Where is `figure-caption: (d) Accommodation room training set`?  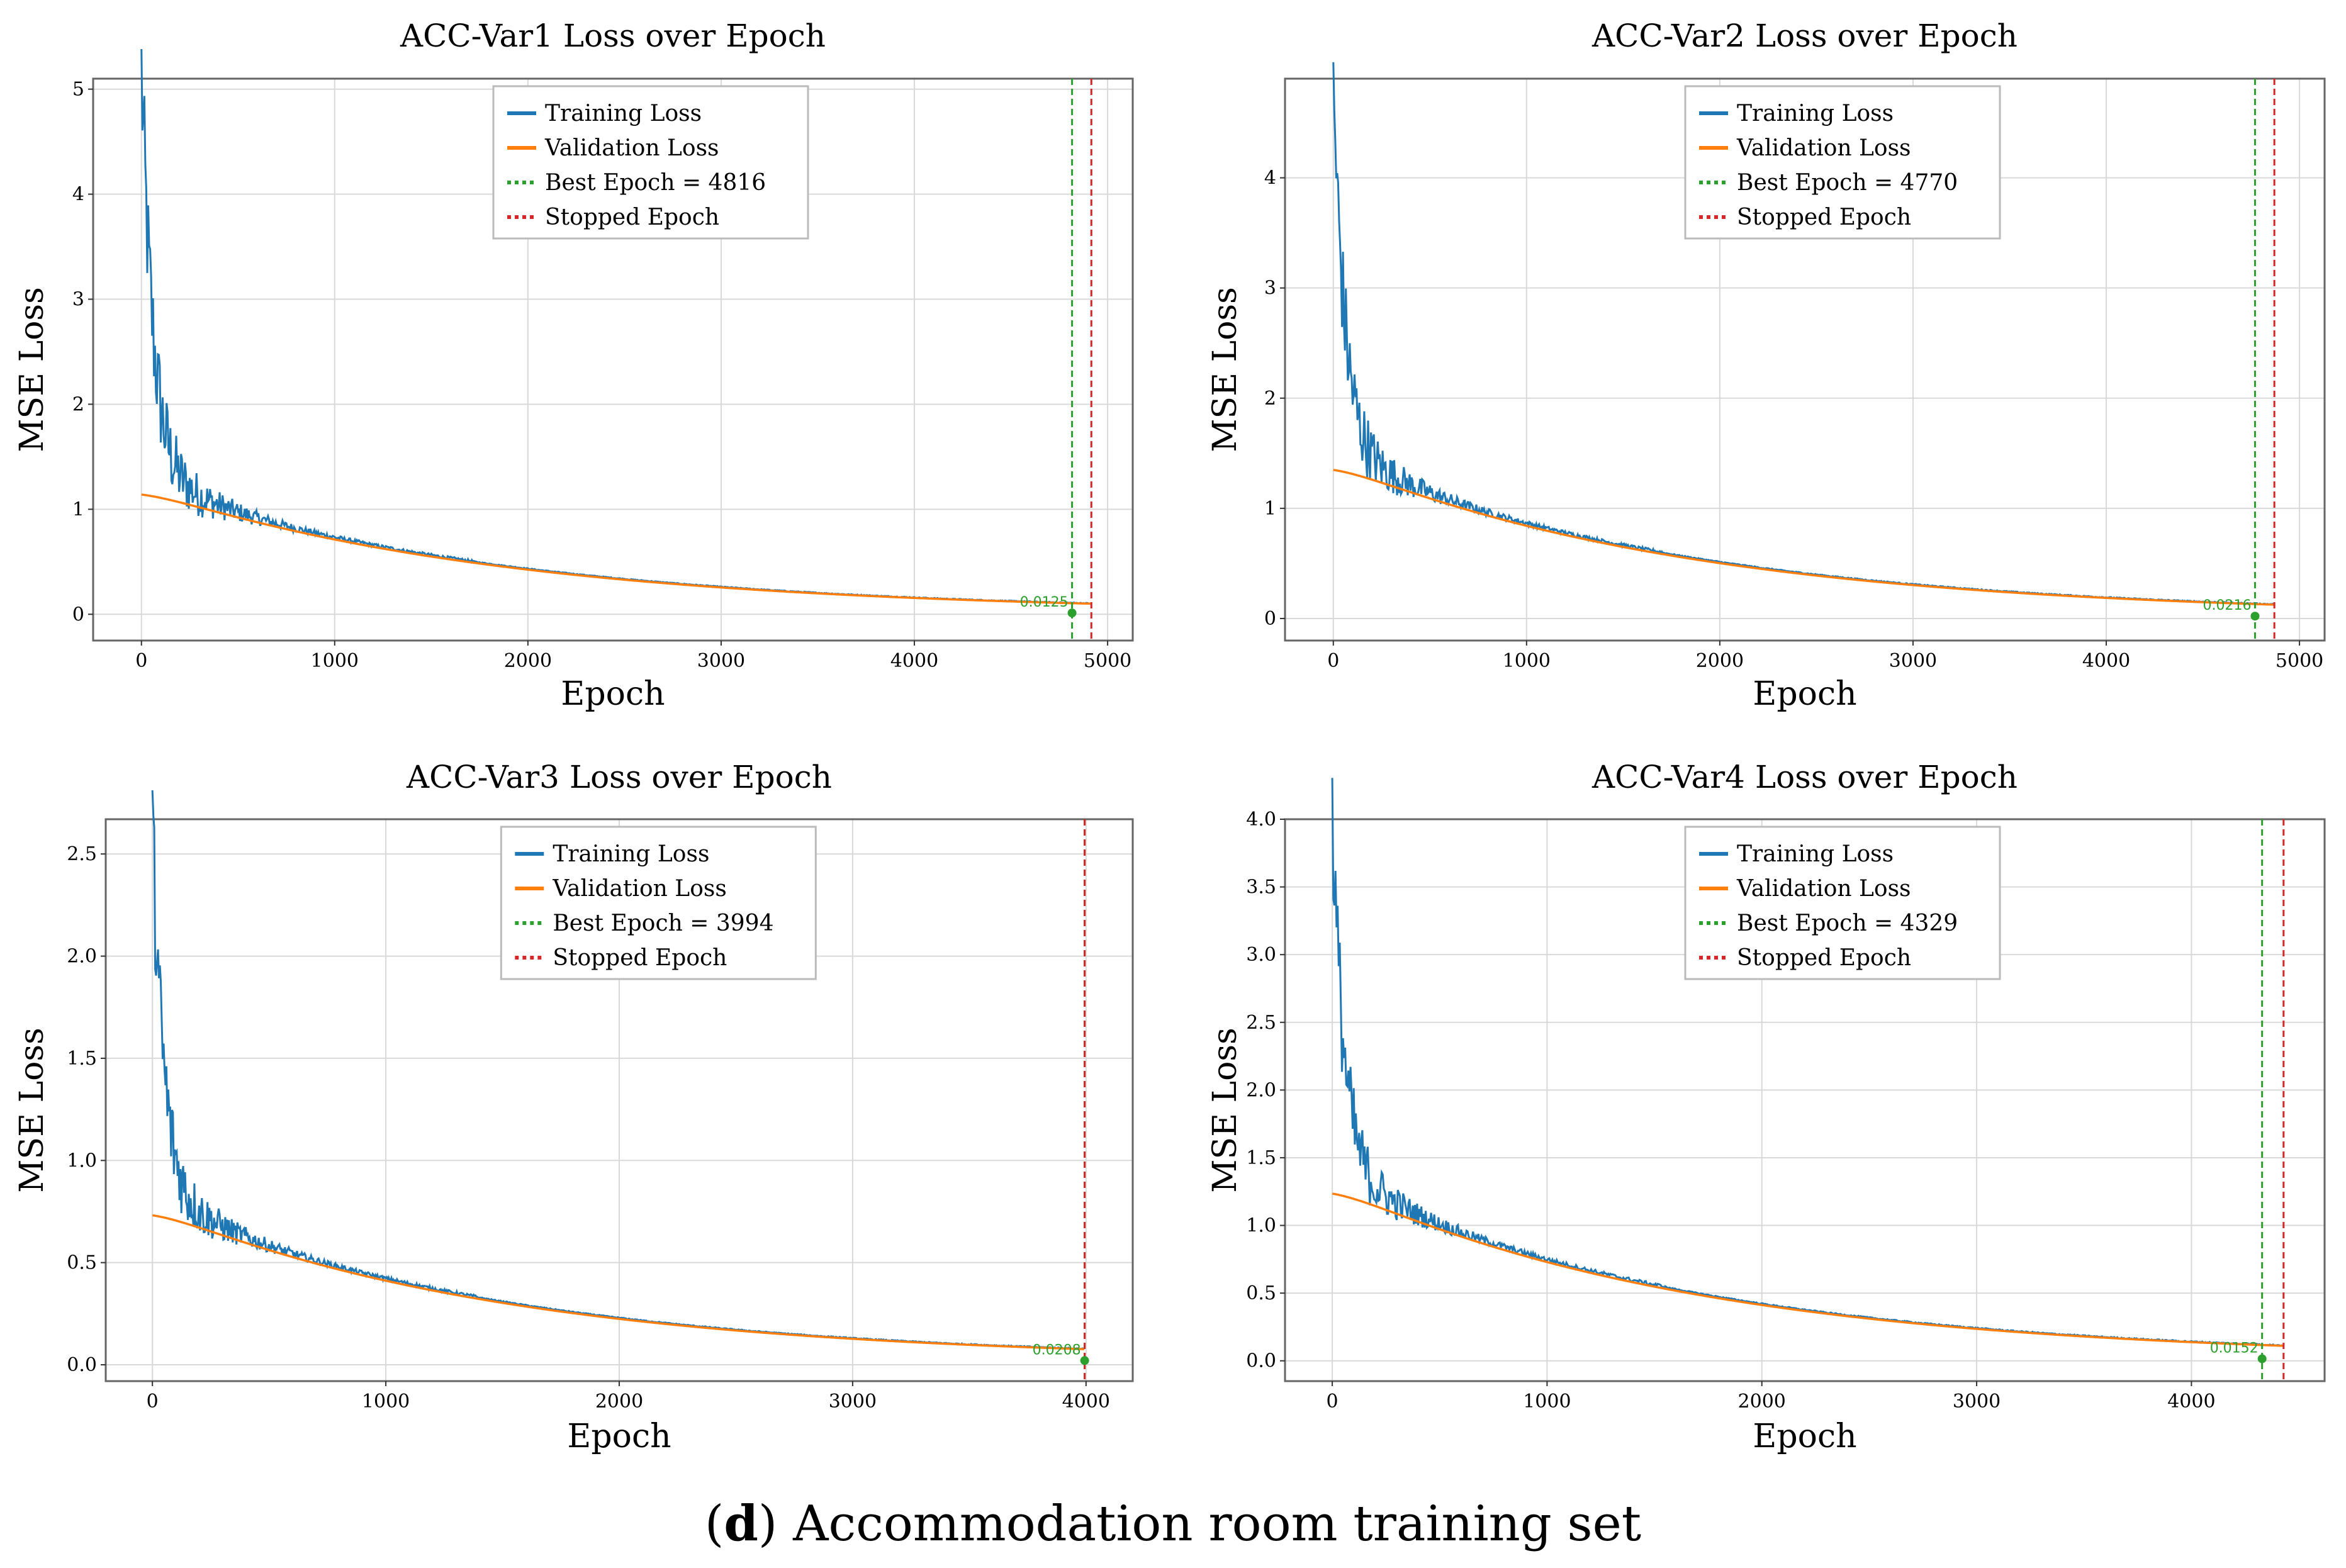
figure-caption: (d) Accommodation room training set is located at coordinates (1173, 1523).